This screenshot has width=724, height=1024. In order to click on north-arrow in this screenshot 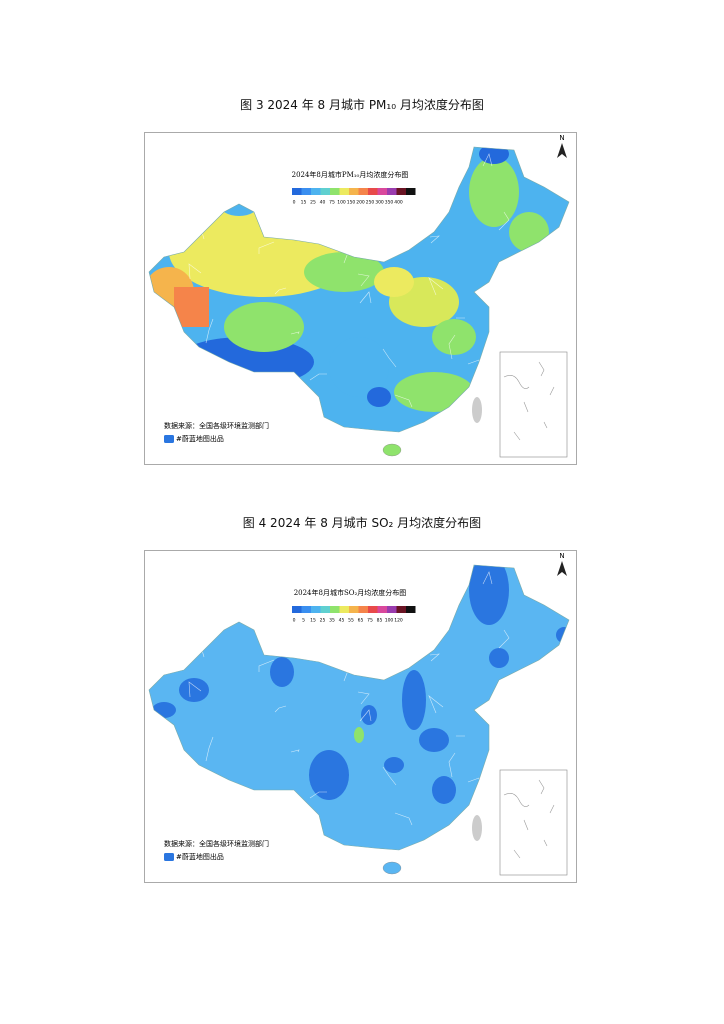, I will do `click(562, 568)`.